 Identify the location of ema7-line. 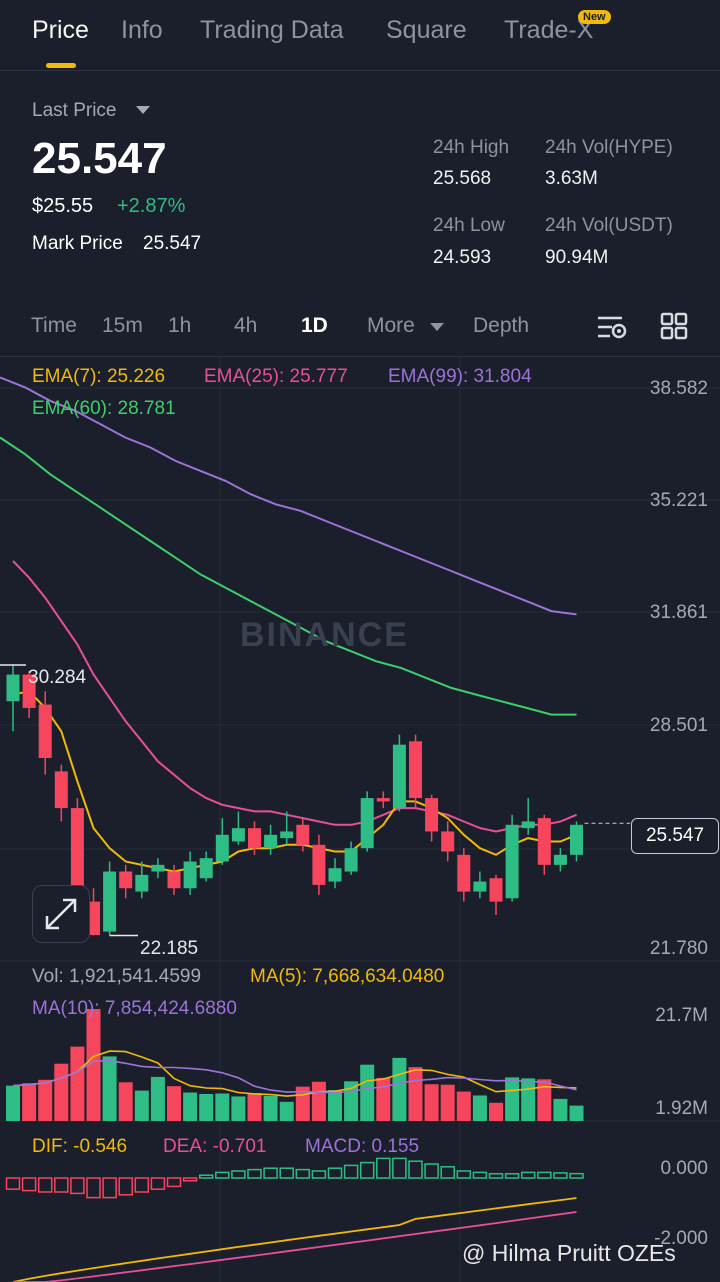
(294, 781).